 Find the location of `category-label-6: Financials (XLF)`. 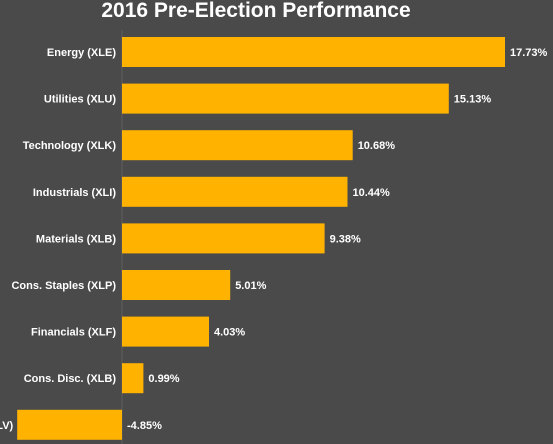

category-label-6: Financials (XLF) is located at coordinates (73, 333).